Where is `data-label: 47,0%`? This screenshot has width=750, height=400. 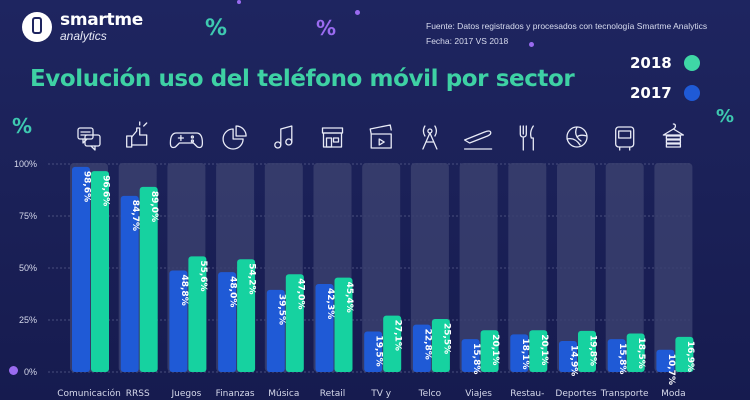
data-label: 47,0% is located at coordinates (300, 293).